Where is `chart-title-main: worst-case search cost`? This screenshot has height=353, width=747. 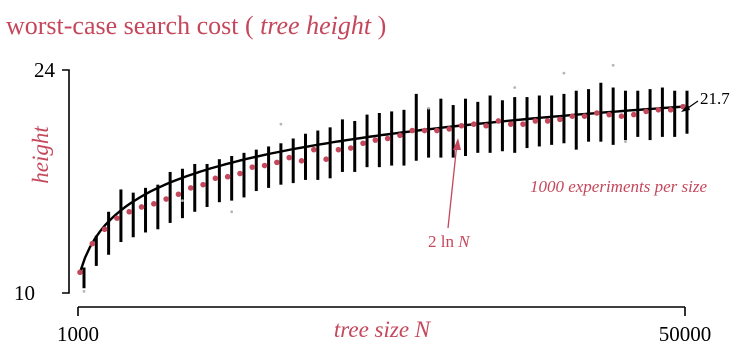
chart-title-main: worst-case search cost is located at coordinates (122, 25).